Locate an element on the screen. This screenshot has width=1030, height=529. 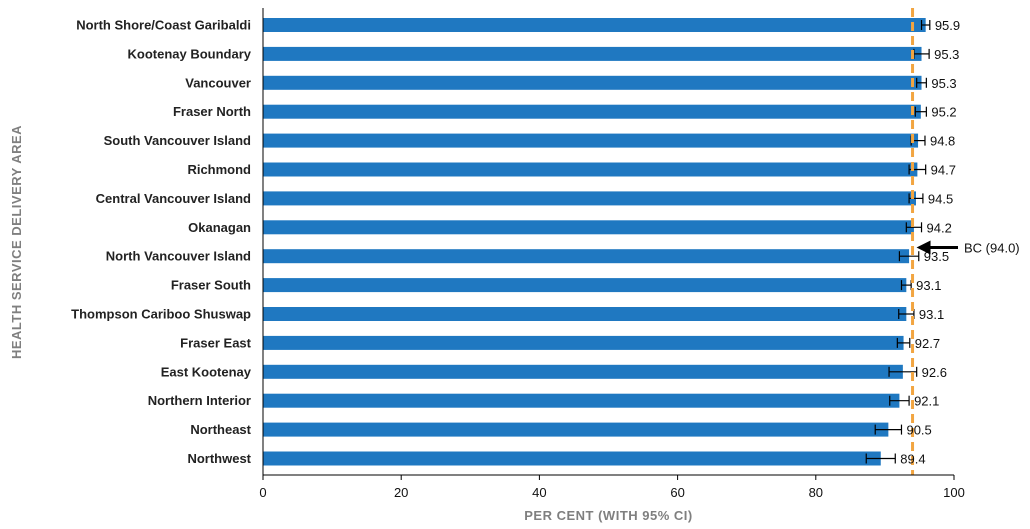
data-label: 95.9 is located at coordinates (947, 25).